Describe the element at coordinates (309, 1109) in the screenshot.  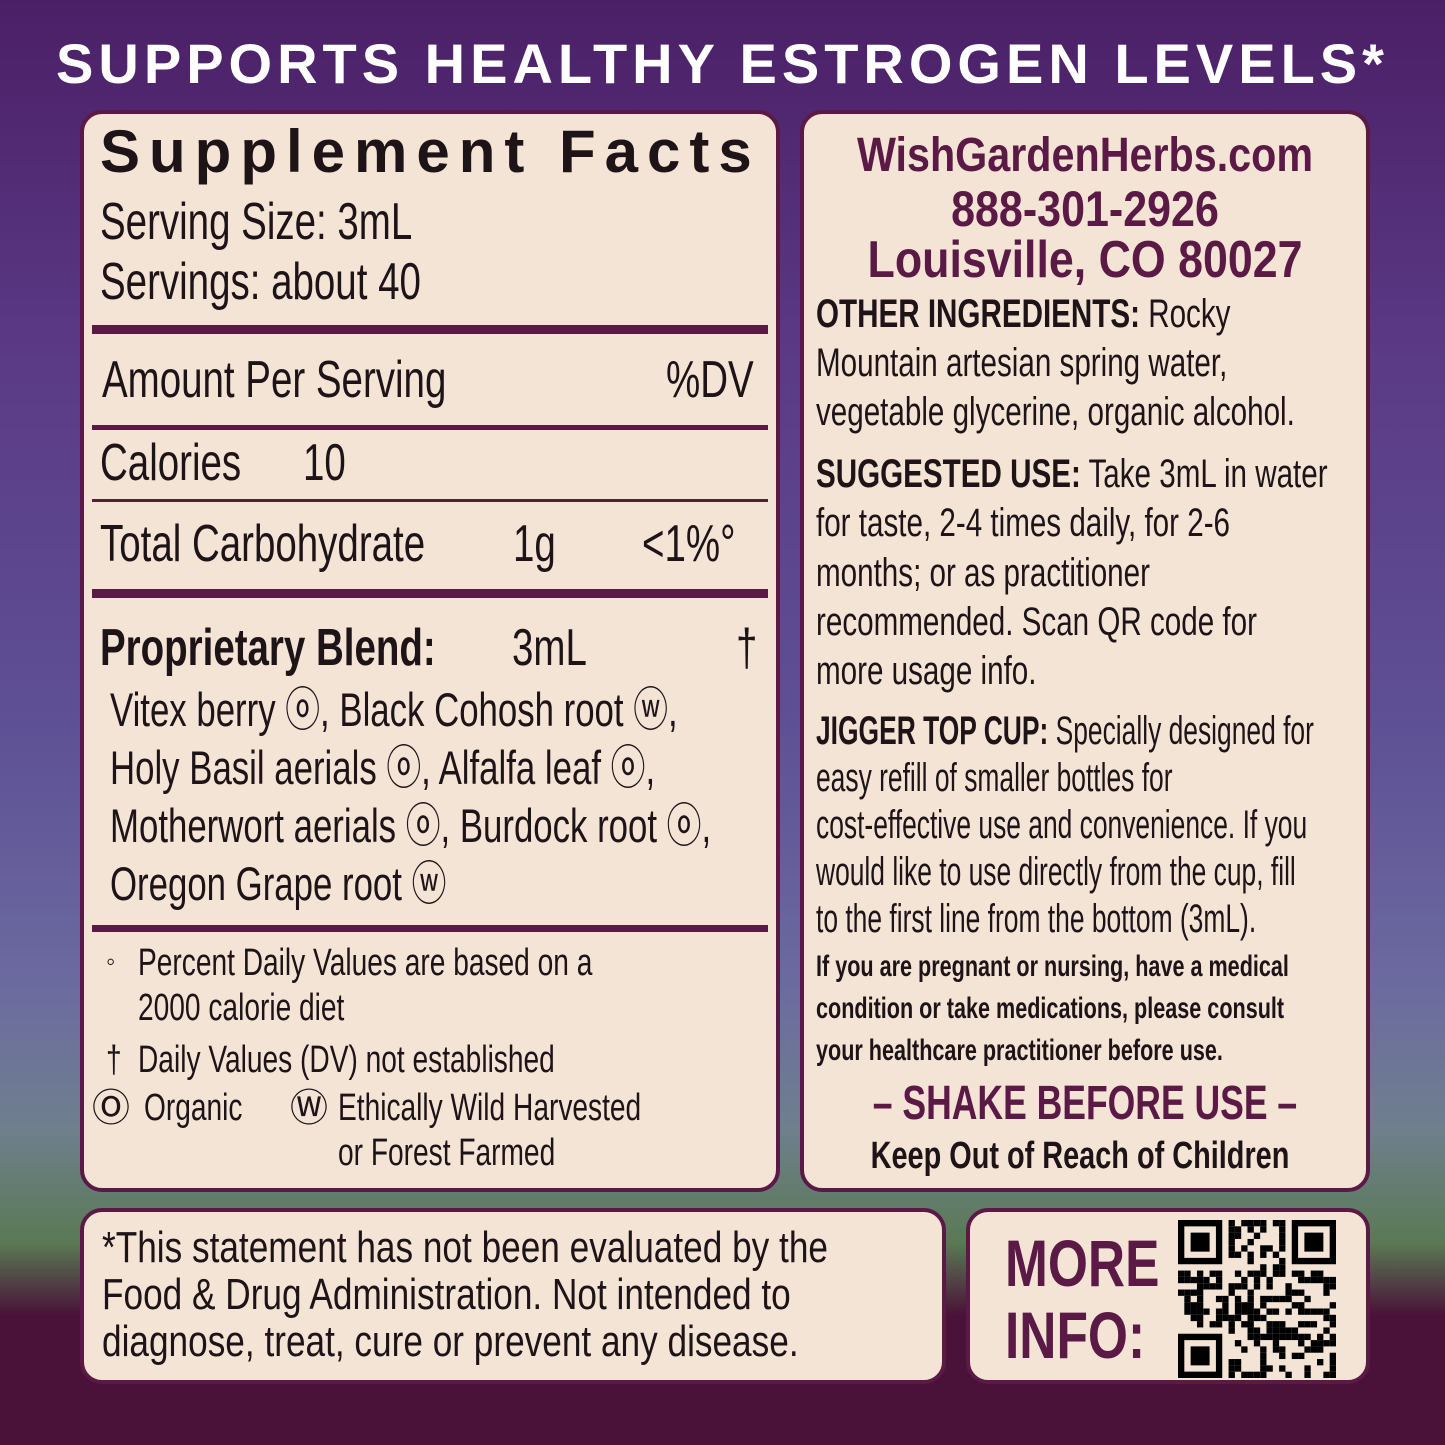
I see `footnote-mark: Ⓦ` at that location.